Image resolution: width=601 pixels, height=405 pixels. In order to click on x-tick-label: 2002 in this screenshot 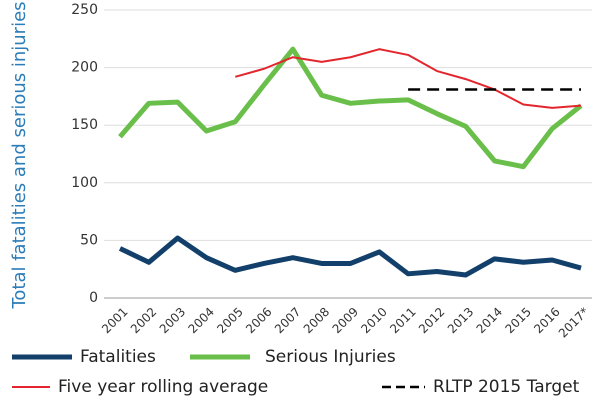, I will do `click(143, 320)`.